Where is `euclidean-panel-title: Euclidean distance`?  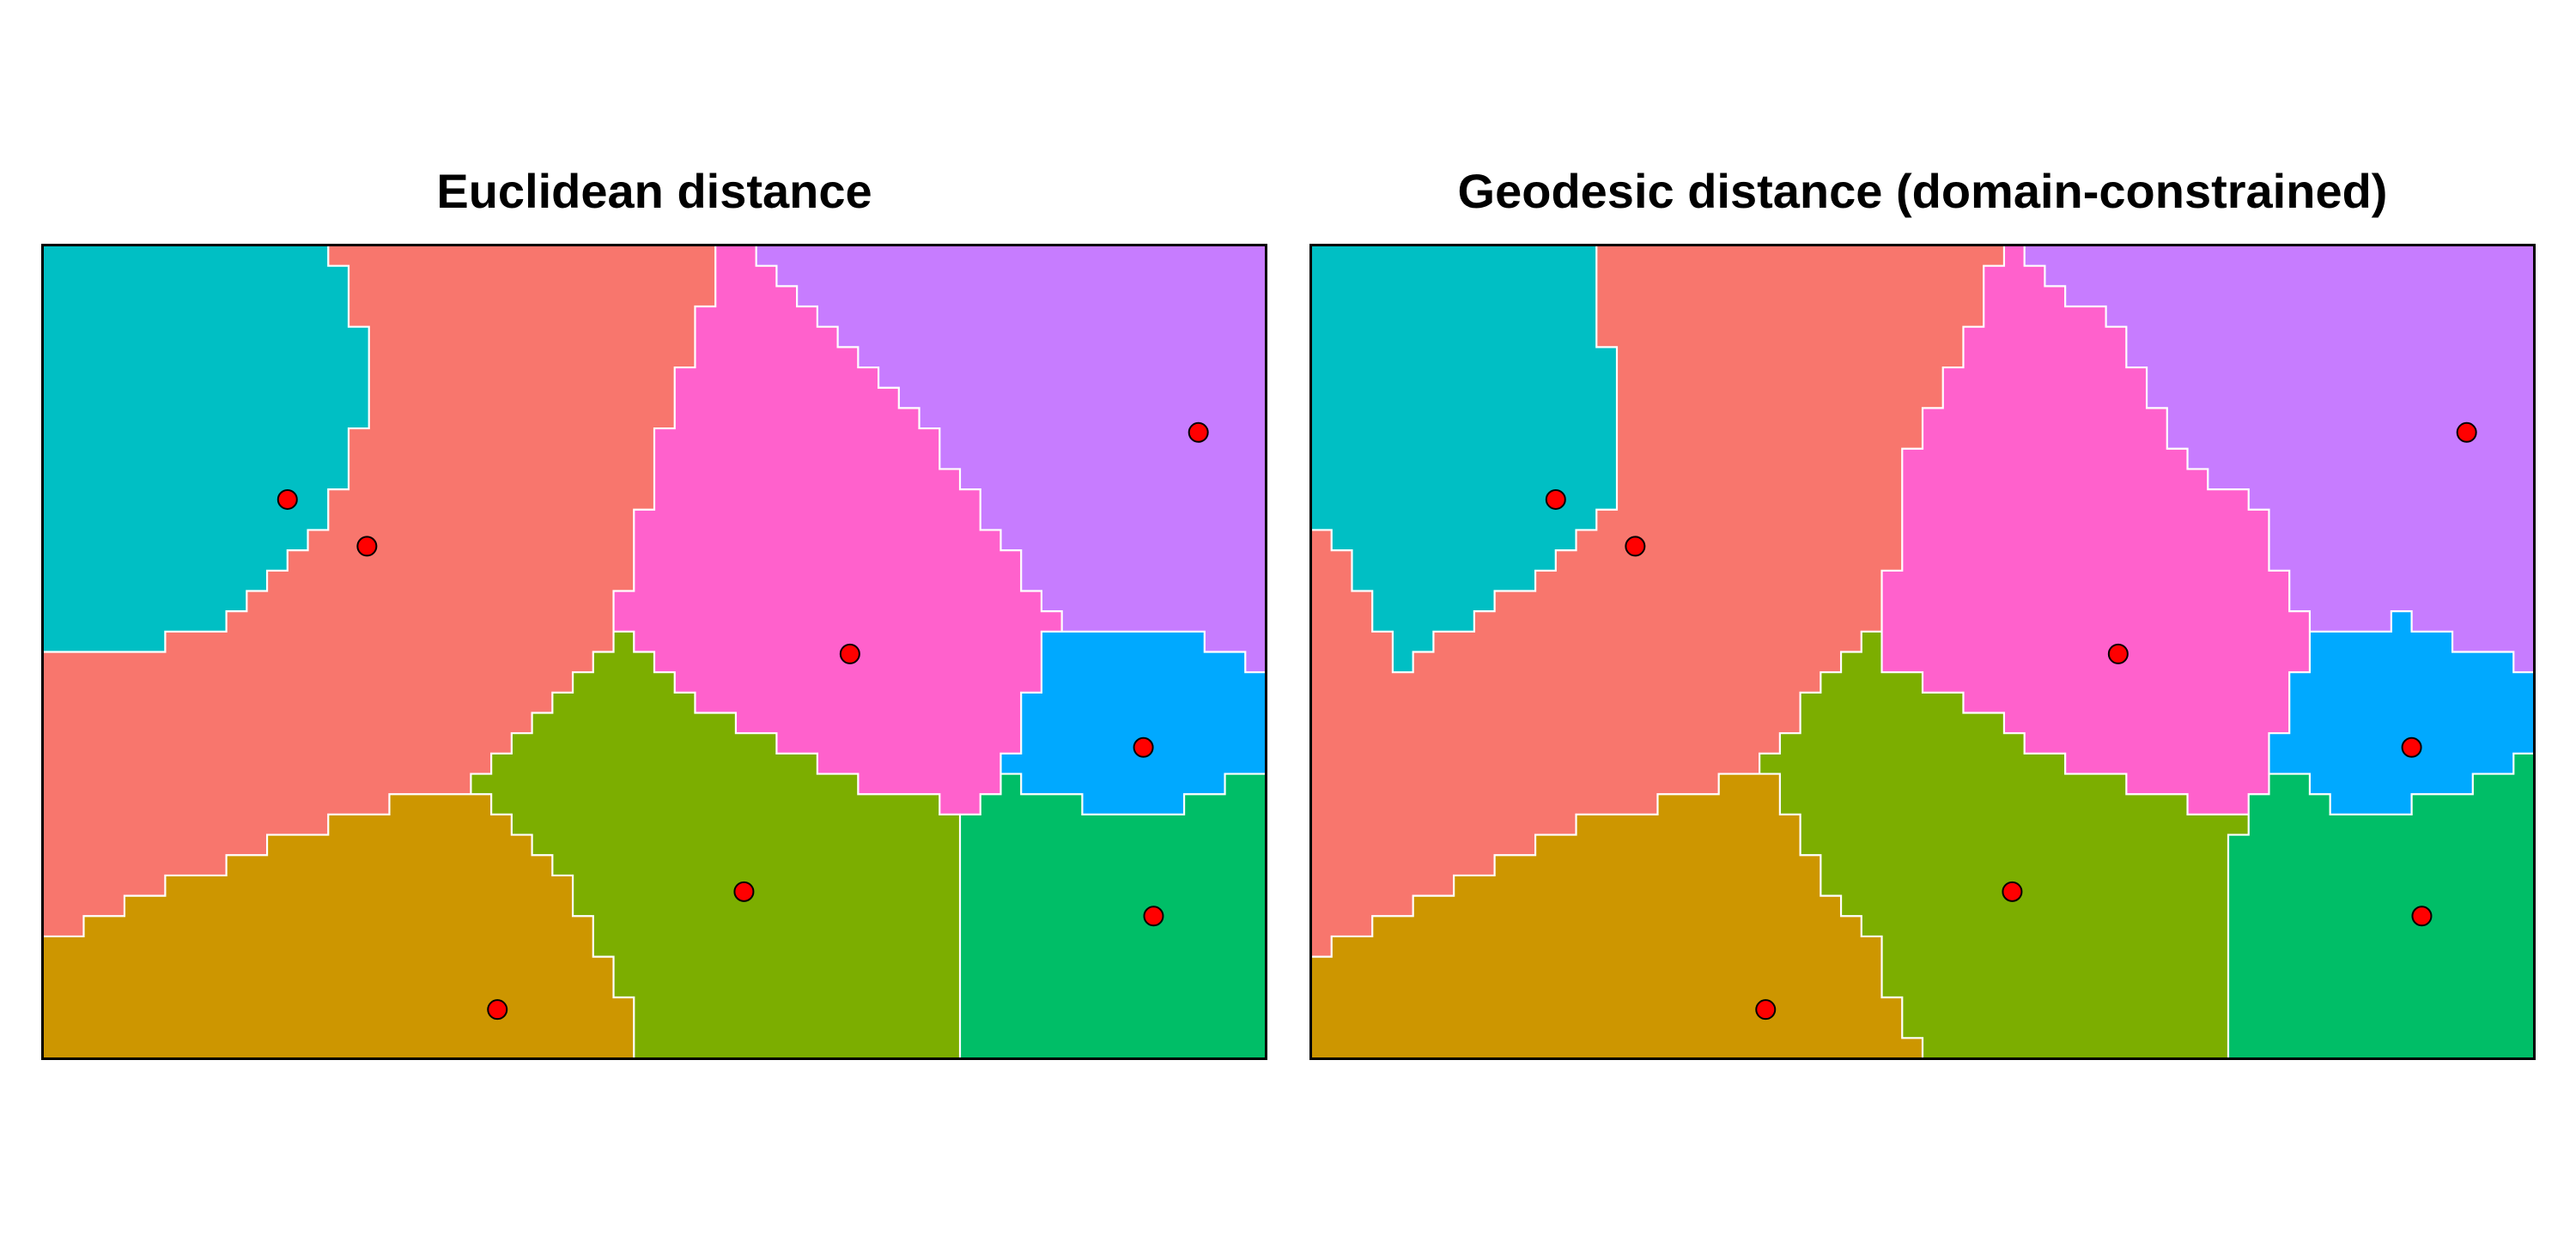 euclidean-panel-title: Euclidean distance is located at coordinates (654, 191).